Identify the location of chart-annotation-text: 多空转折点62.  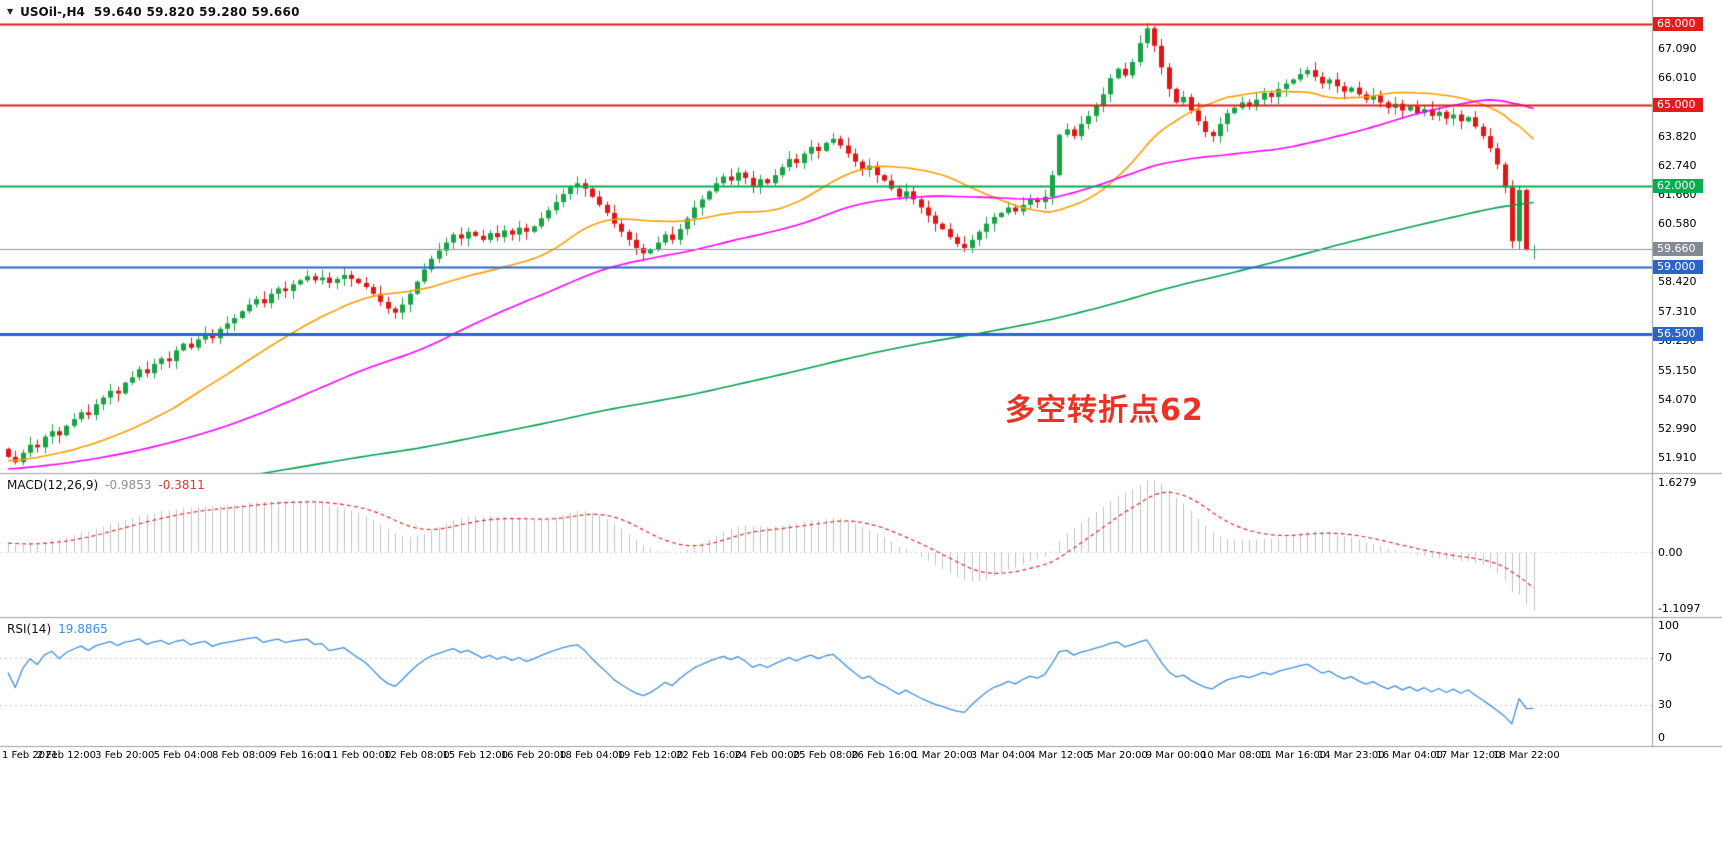
(1104, 410).